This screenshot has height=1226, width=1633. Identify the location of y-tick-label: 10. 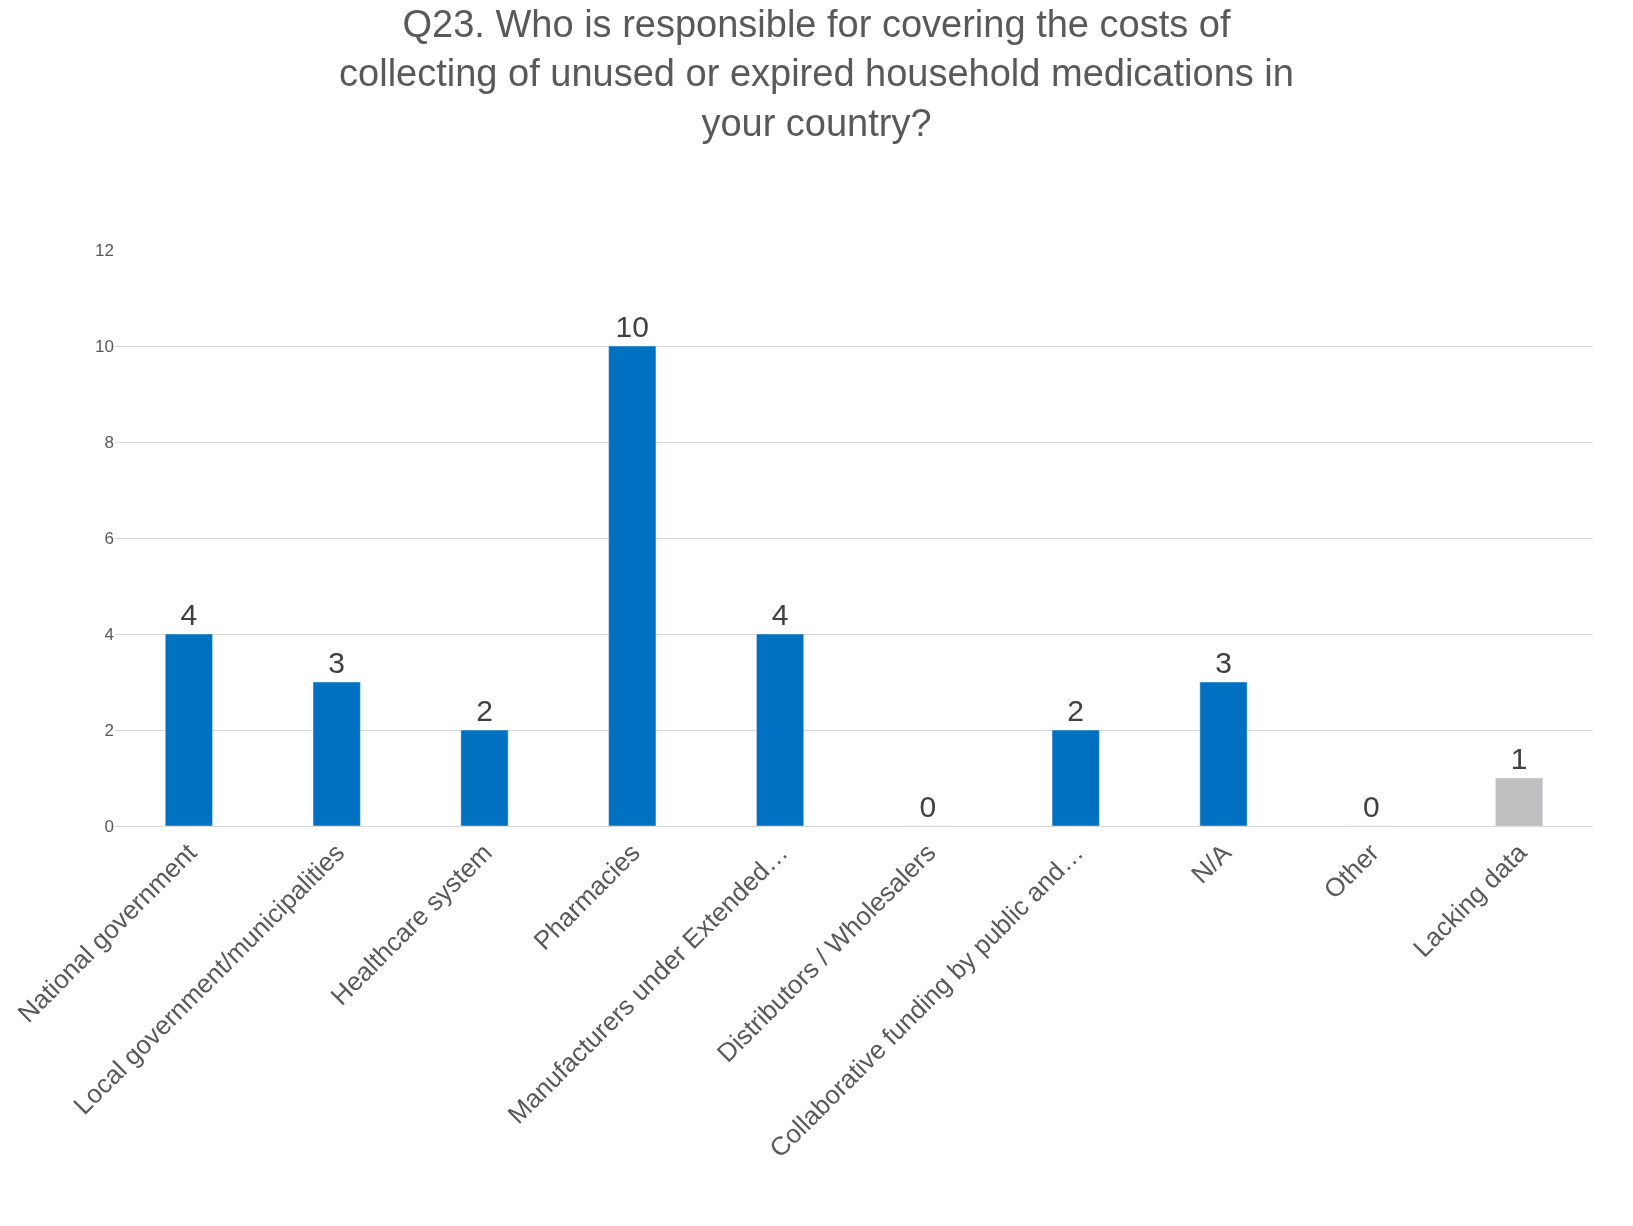
(104, 346).